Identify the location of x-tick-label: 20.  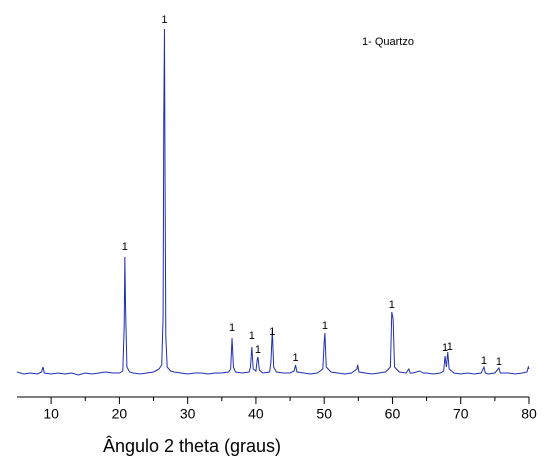
(120, 414).